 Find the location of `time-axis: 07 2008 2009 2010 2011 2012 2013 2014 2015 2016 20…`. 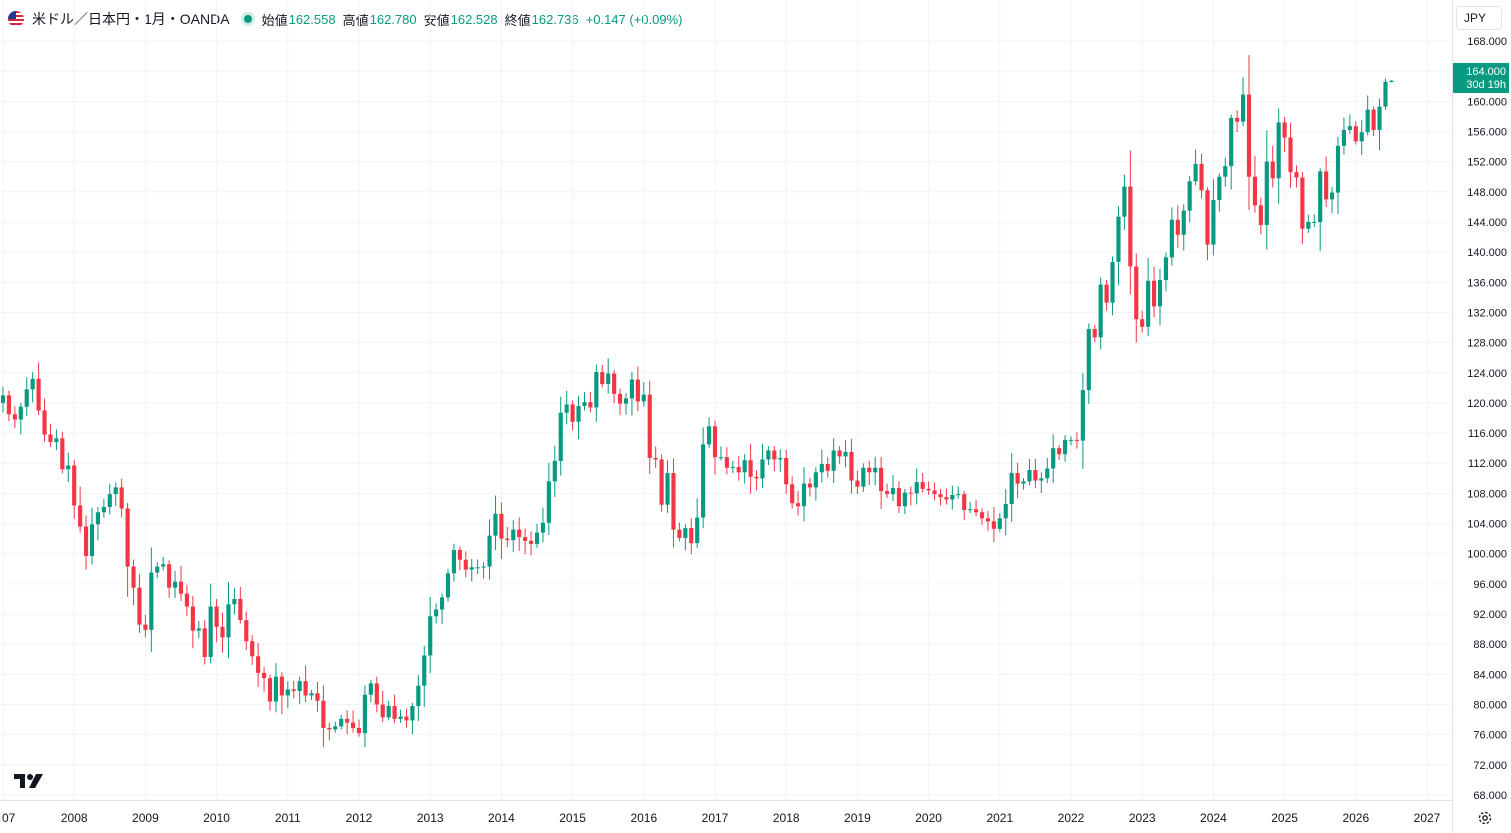

time-axis: 07 2008 2009 2010 2011 2012 2013 2014 2015 2016 20… is located at coordinates (726, 813).